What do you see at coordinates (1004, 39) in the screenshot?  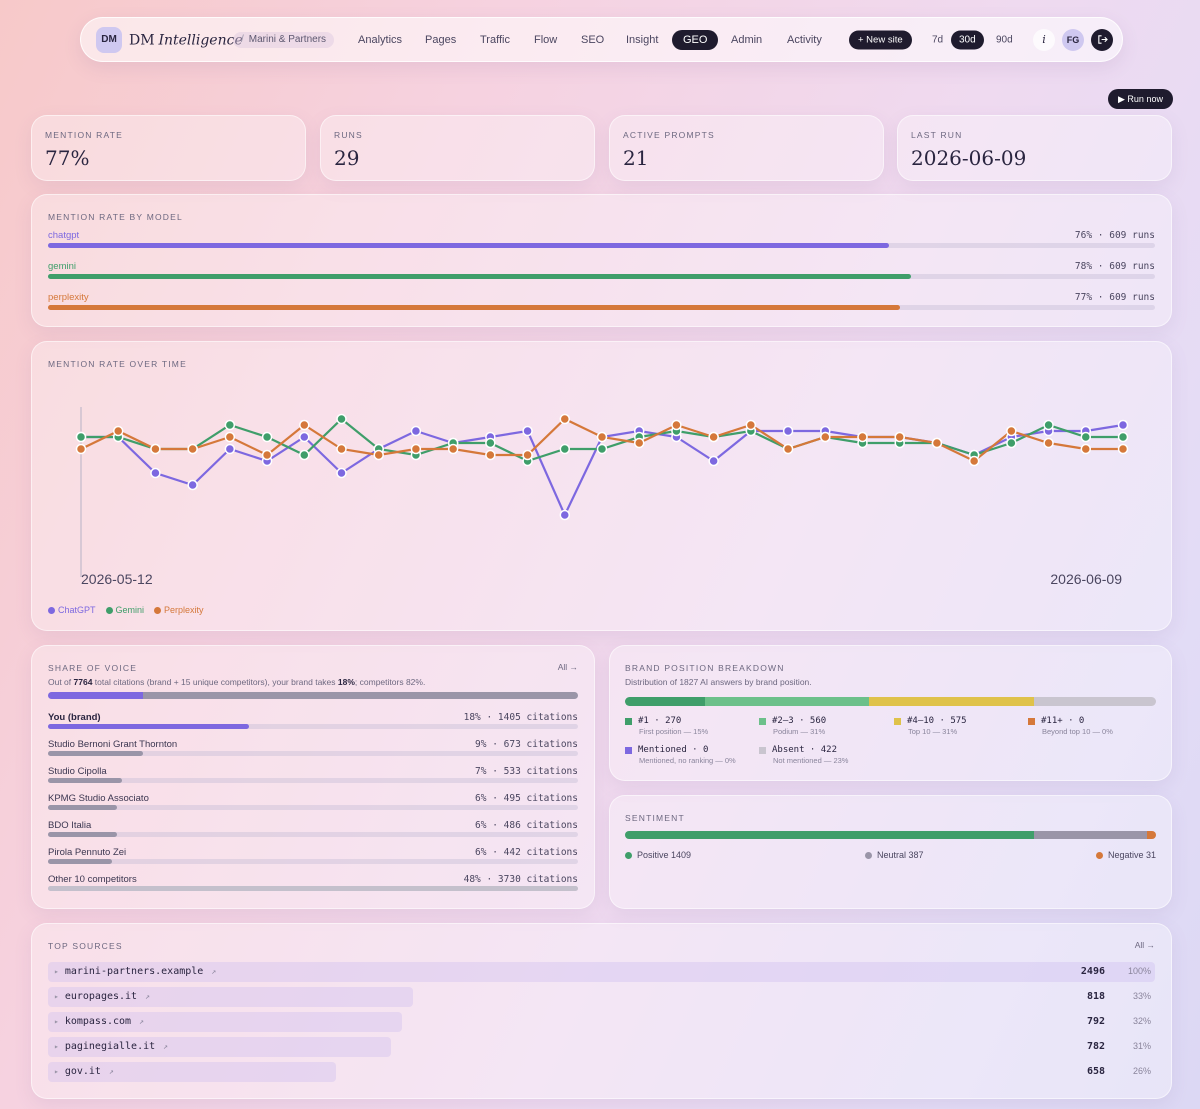 I see `range-90d: 90d` at bounding box center [1004, 39].